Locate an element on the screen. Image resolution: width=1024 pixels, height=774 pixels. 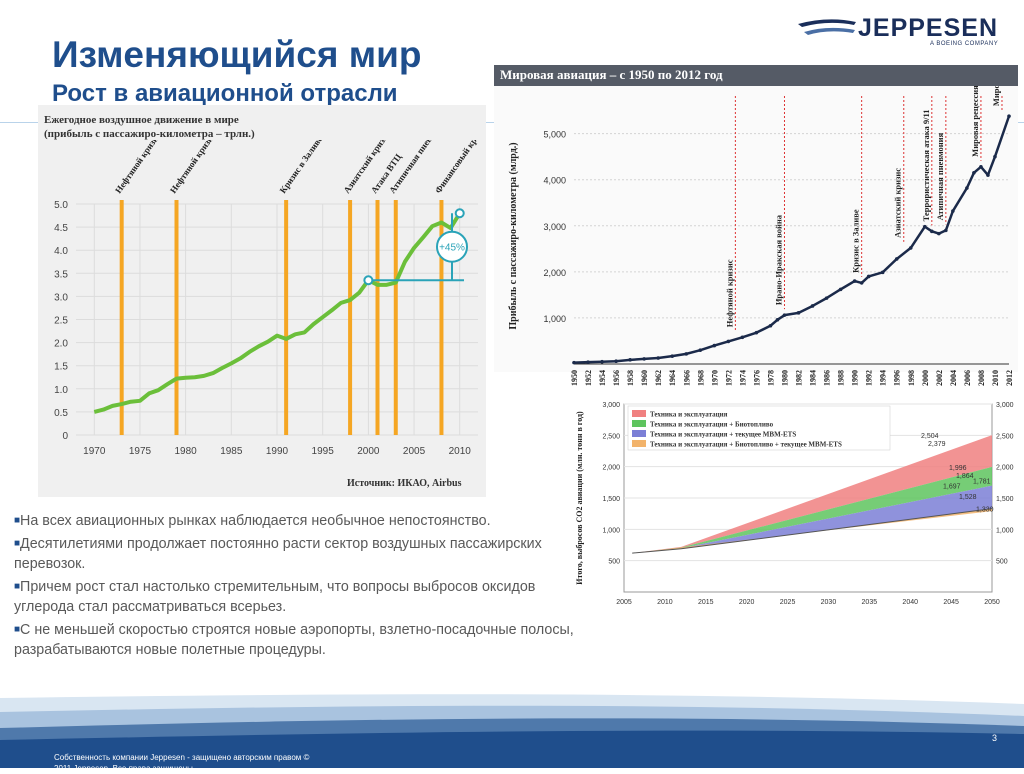
footer-waves is located at coordinates (512, 731).